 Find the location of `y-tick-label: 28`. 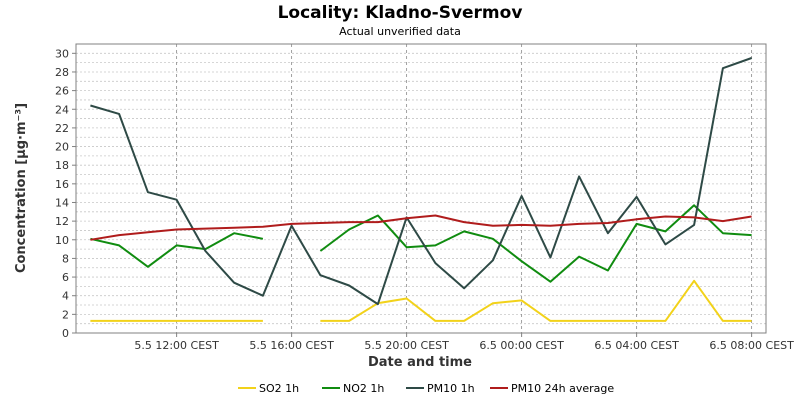

y-tick-label: 28 is located at coordinates (62, 72).